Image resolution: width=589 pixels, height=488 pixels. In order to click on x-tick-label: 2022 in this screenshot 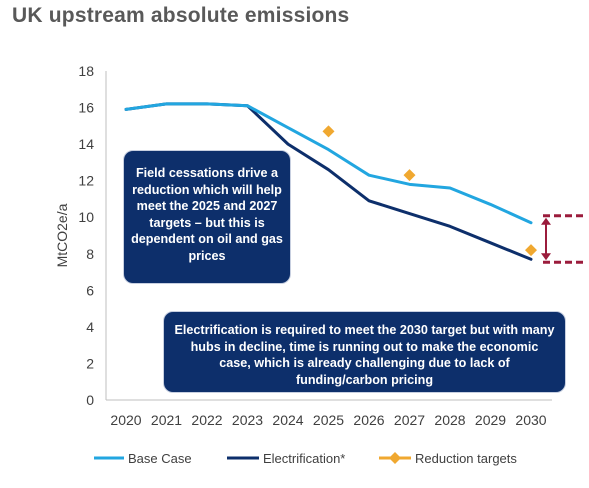, I will do `click(206, 420)`.